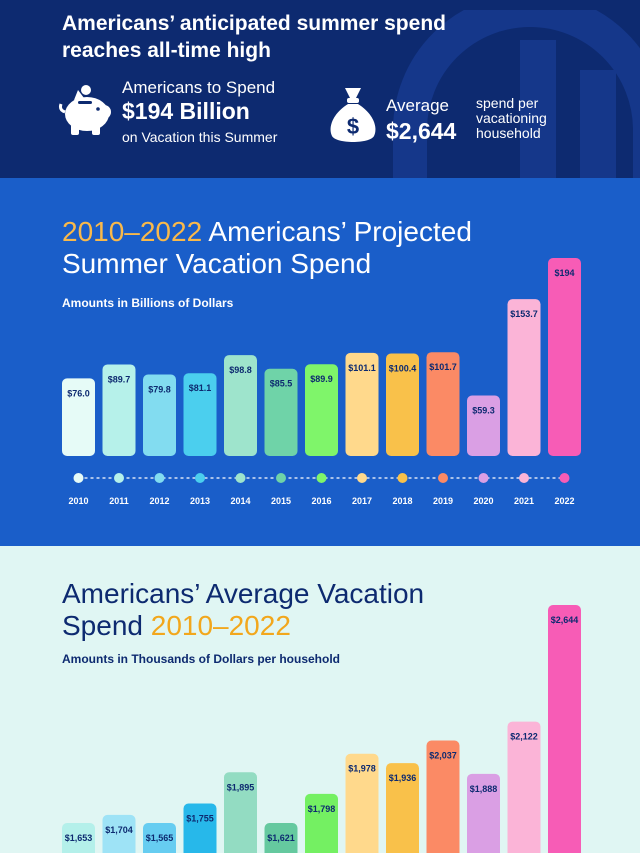 The height and width of the screenshot is (853, 640). What do you see at coordinates (443, 478) in the screenshot?
I see `timeline-dot-2019` at bounding box center [443, 478].